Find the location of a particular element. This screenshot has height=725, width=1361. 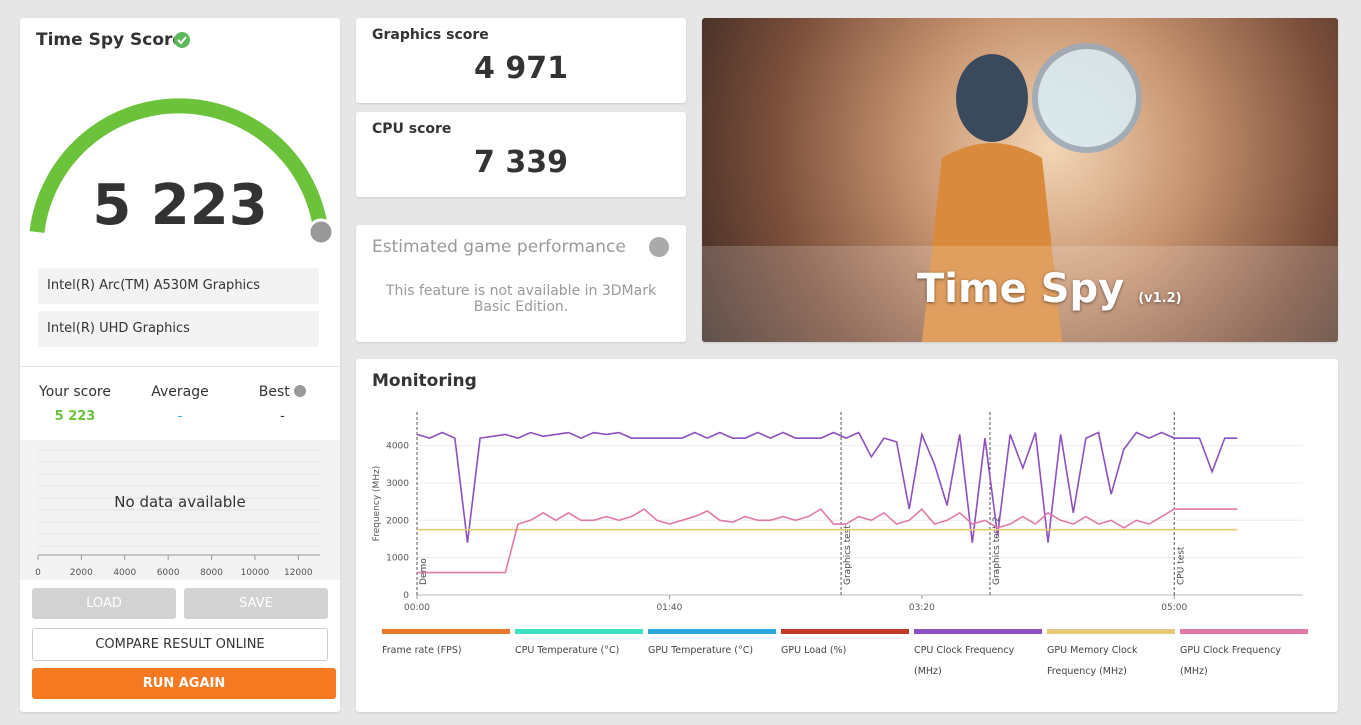

score-value: 4 971 is located at coordinates (521, 68).